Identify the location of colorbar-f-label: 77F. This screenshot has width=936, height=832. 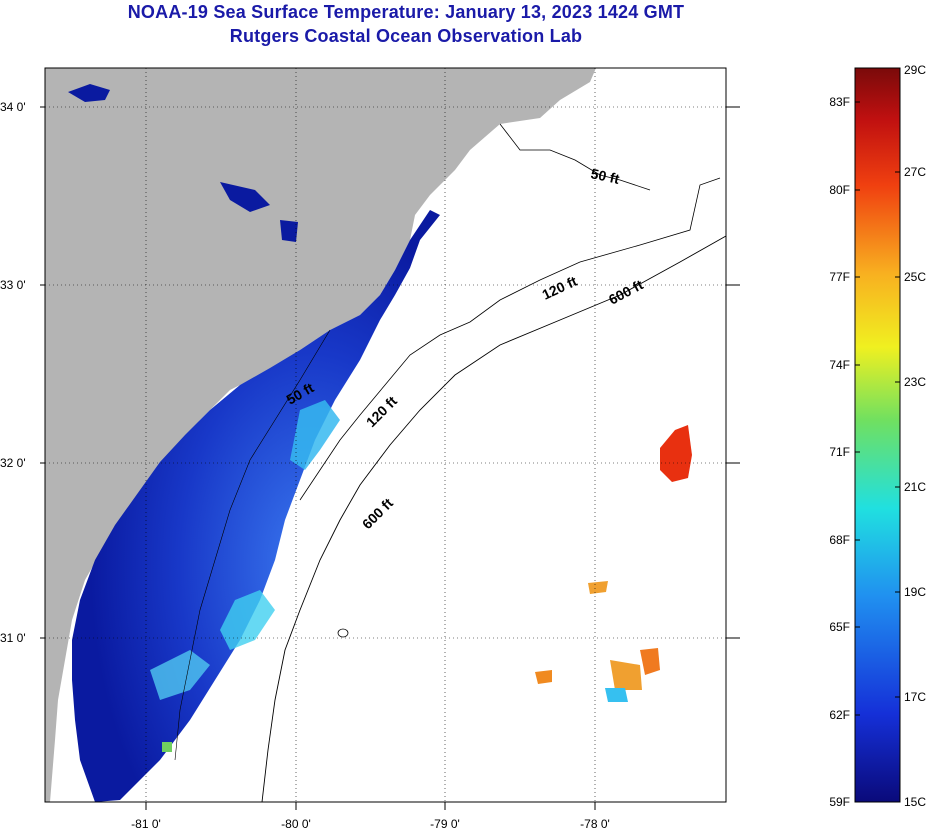
(839, 277).